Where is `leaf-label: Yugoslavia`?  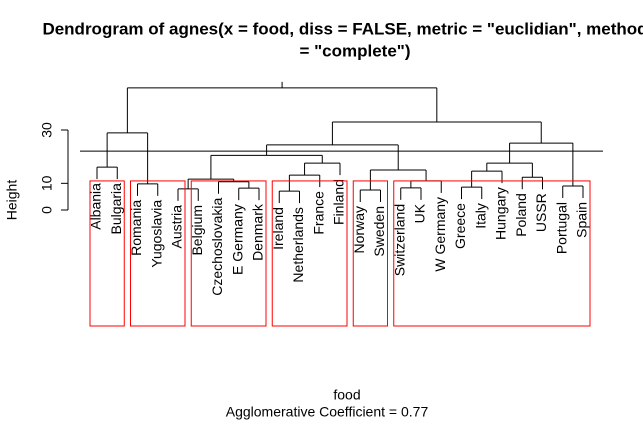 leaf-label: Yugoslavia is located at coordinates (156, 234).